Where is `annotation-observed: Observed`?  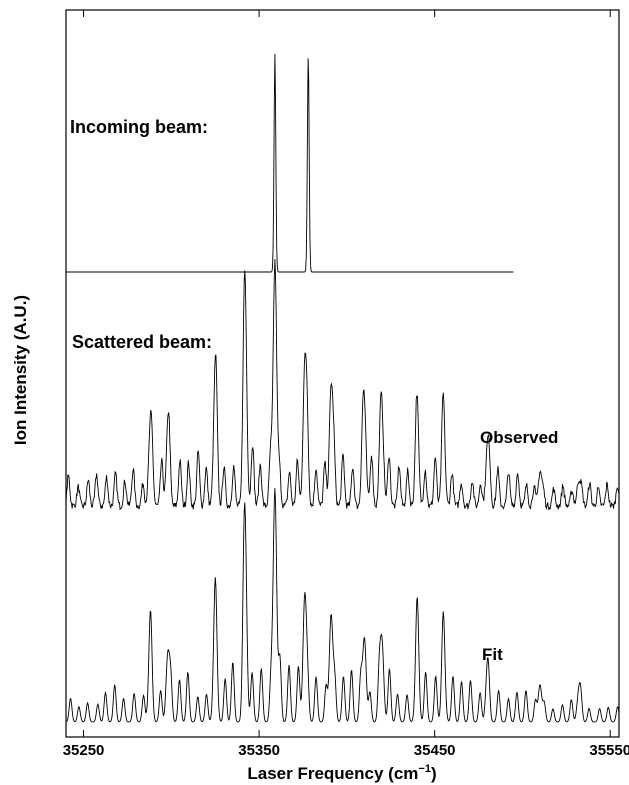
annotation-observed: Observed is located at coordinates (519, 437).